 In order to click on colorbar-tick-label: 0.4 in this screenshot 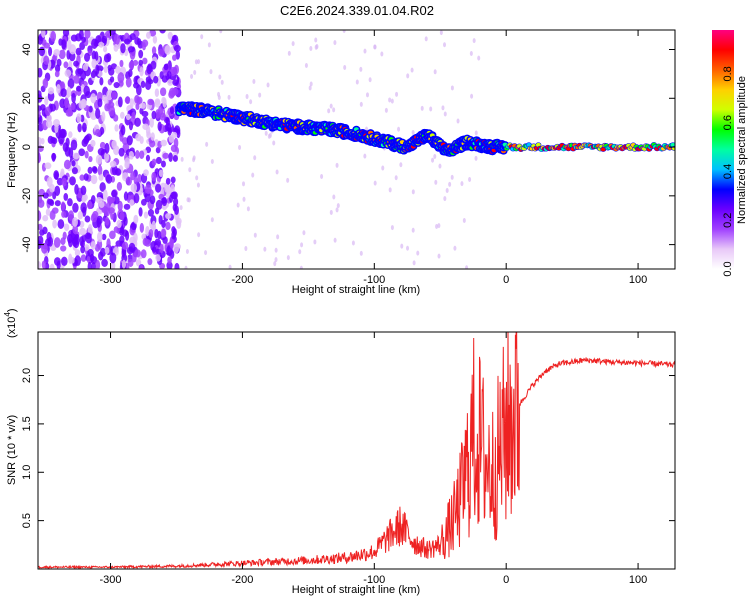, I will do `click(728, 171)`.